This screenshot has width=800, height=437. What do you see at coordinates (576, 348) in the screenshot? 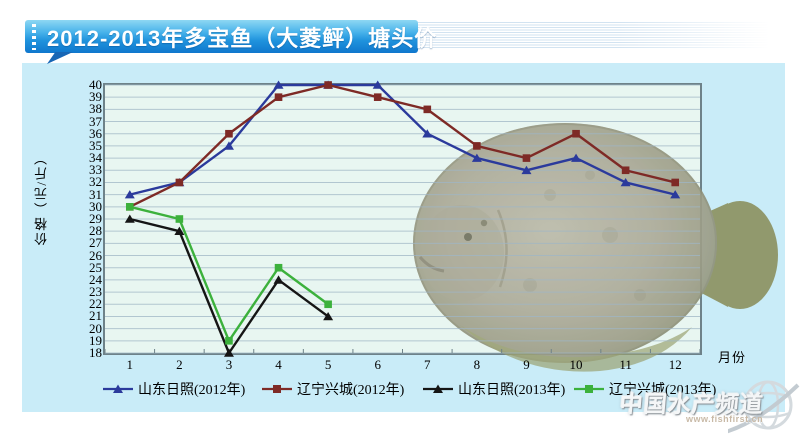
I see `fish-bottom-fin` at bounding box center [576, 348].